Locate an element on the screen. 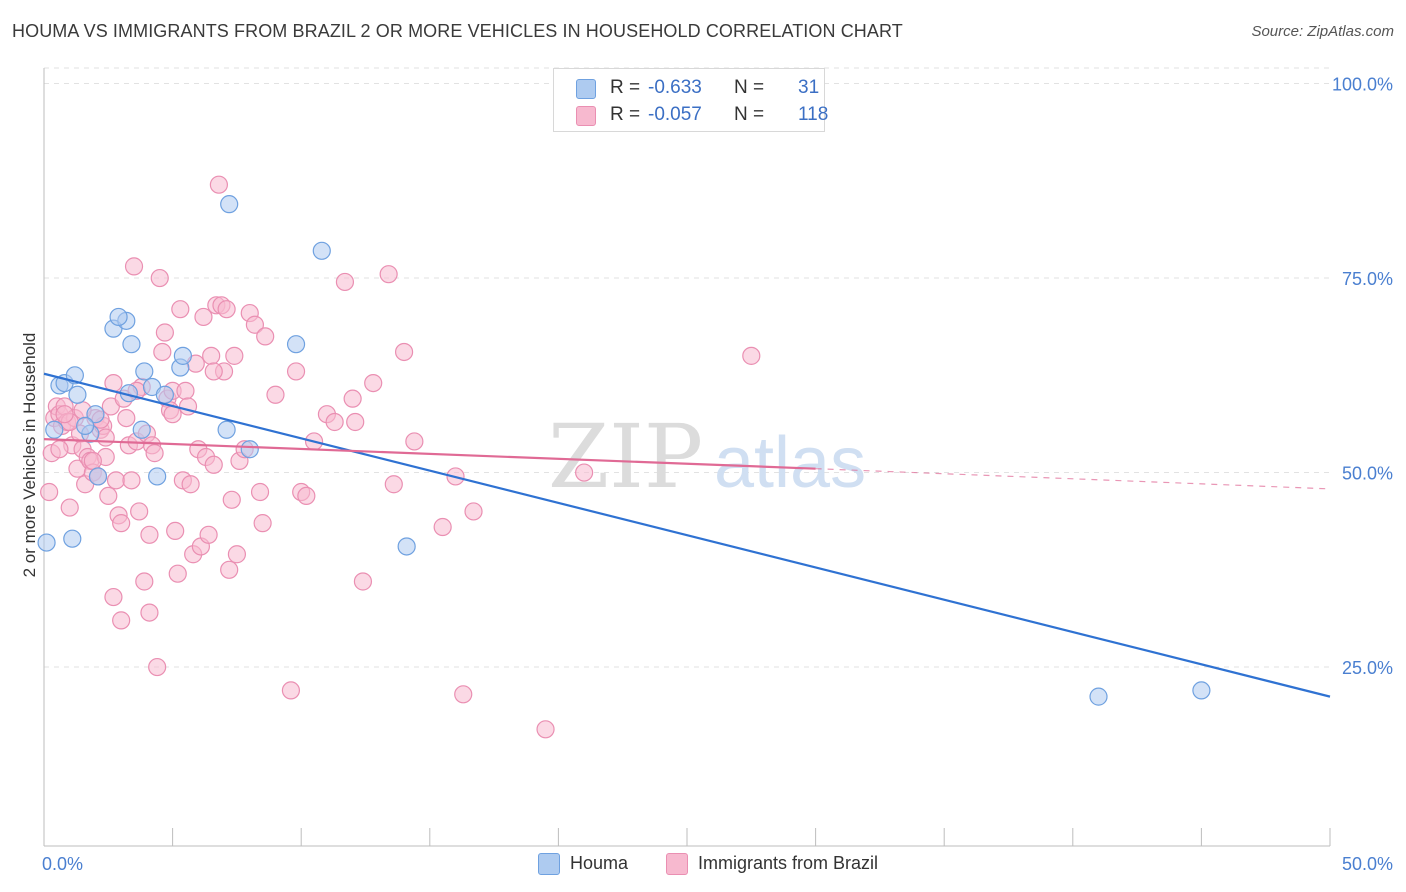 This screenshot has height=892, width=1406. x-tick-label: 0.0% is located at coordinates (62, 864).